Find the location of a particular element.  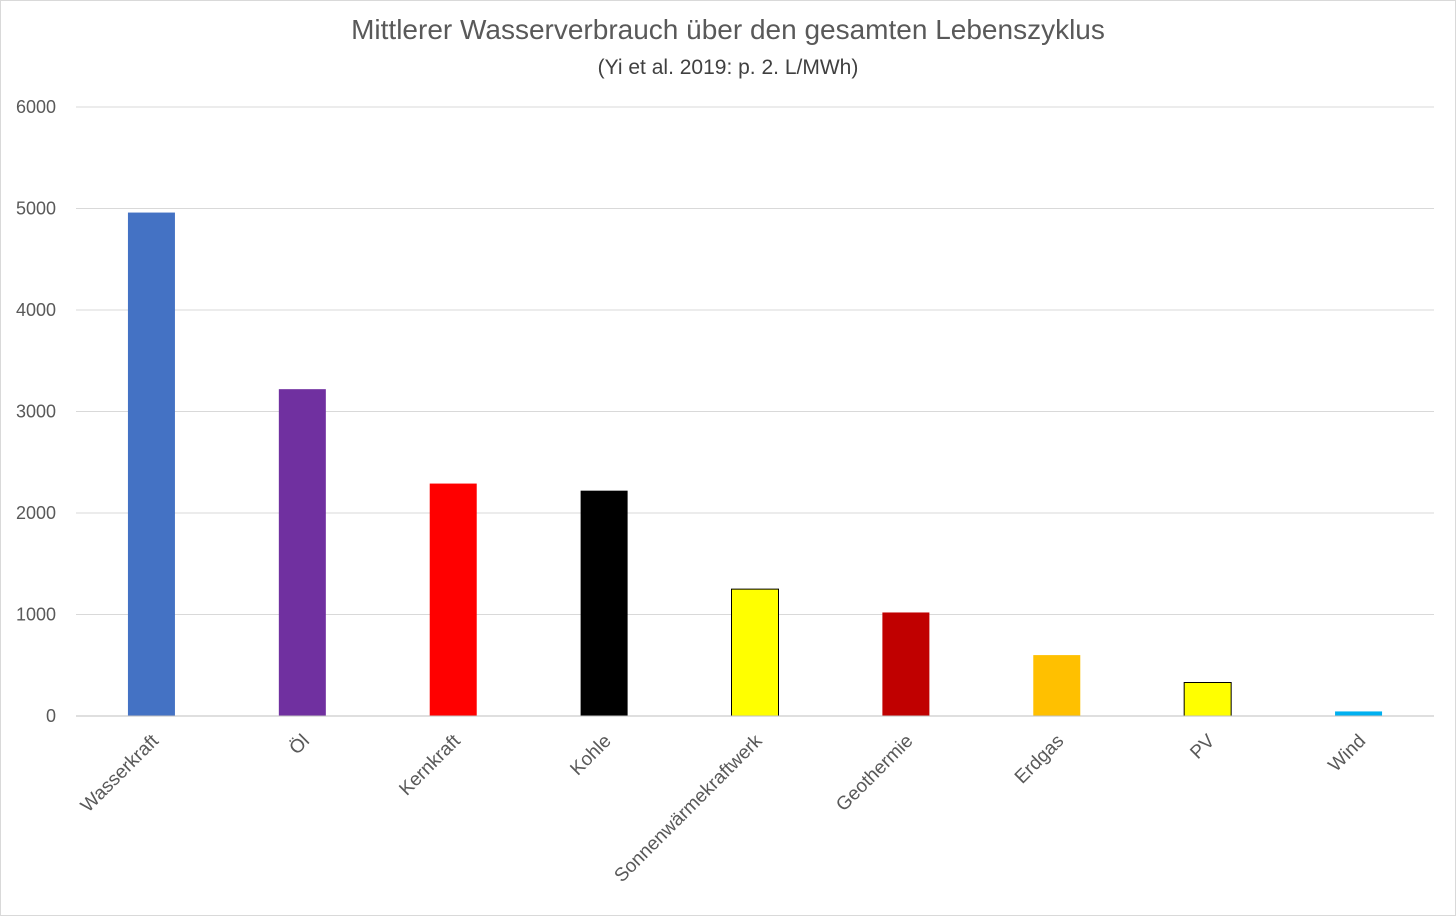

y-axis-ticks: 0 1000 2000 3000 4000 5000 6000 is located at coordinates (36, 411).